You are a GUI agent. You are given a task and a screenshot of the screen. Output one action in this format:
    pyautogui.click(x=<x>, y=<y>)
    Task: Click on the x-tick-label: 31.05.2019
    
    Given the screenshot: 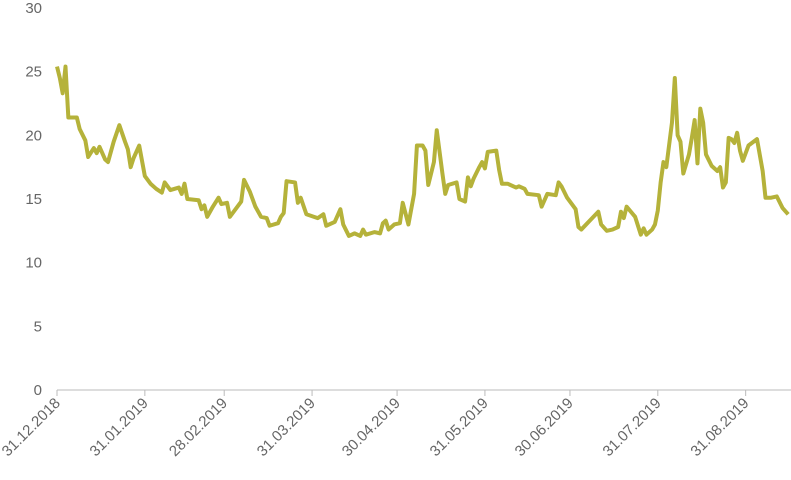 What is the action you would take?
    pyautogui.click(x=459, y=427)
    